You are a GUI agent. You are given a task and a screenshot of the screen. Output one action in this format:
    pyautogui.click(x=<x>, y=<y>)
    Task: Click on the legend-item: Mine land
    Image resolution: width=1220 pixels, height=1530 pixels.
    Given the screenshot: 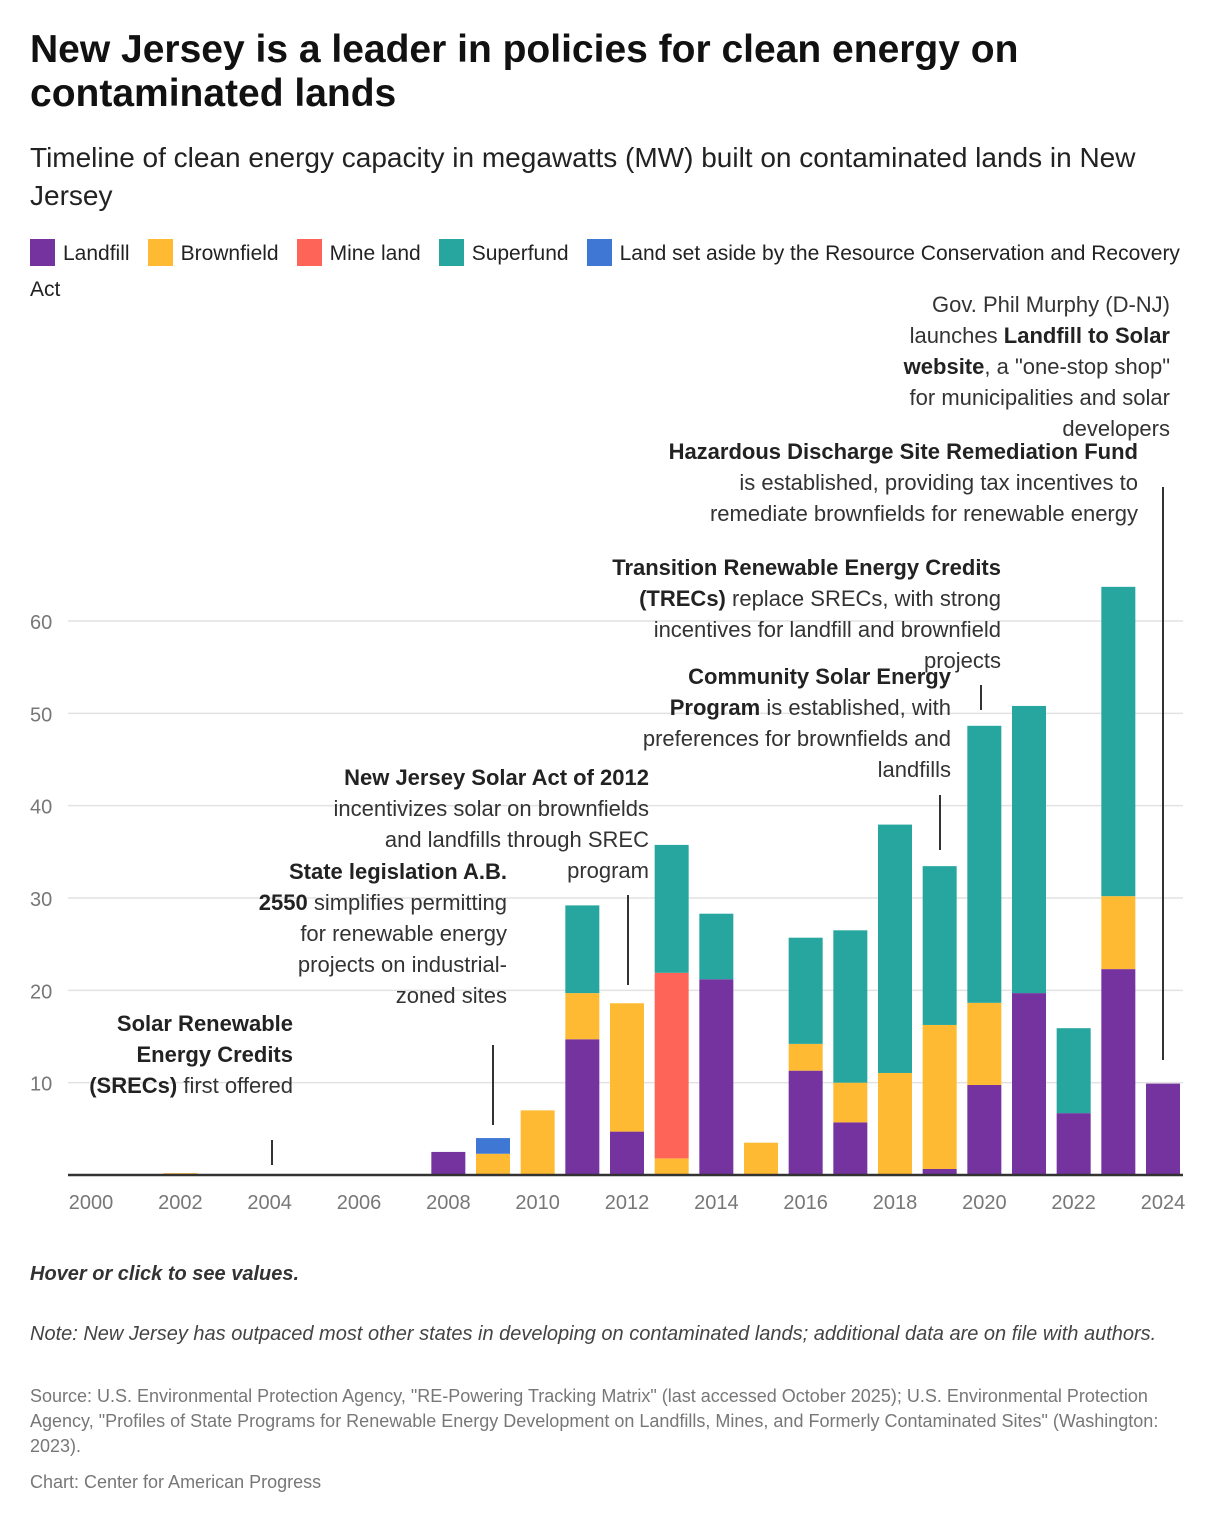 What is the action you would take?
    pyautogui.click(x=358, y=254)
    